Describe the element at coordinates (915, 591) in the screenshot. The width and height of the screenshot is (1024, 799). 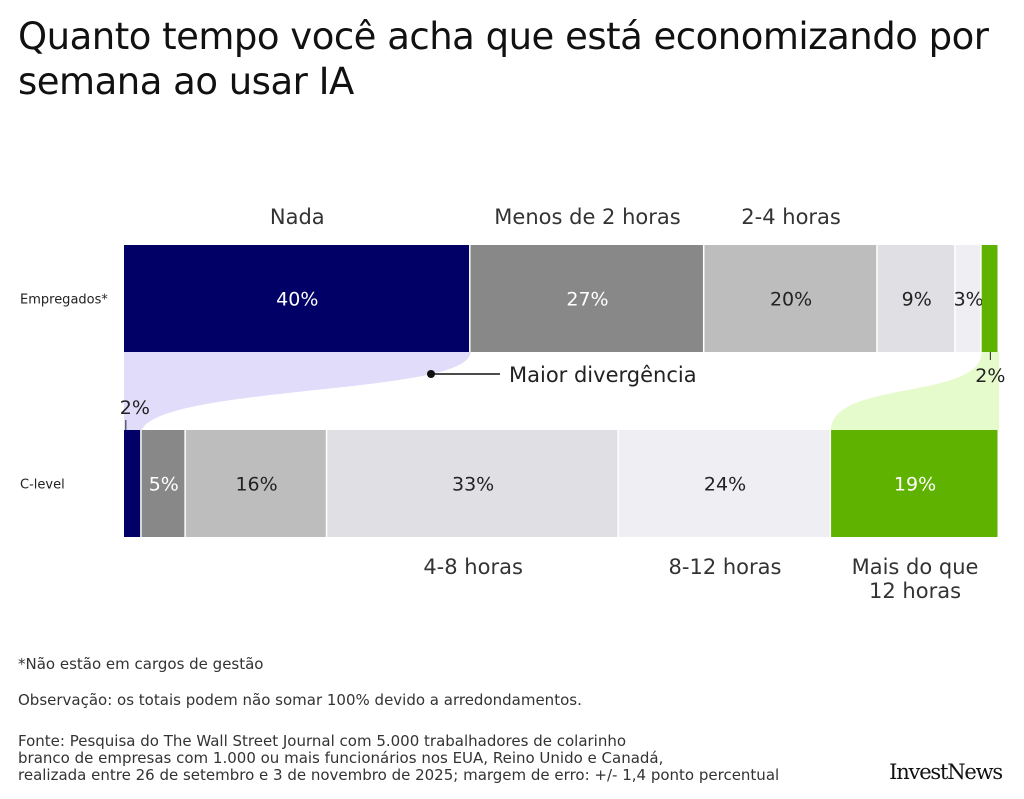
I see `legend-label: 12 horas` at that location.